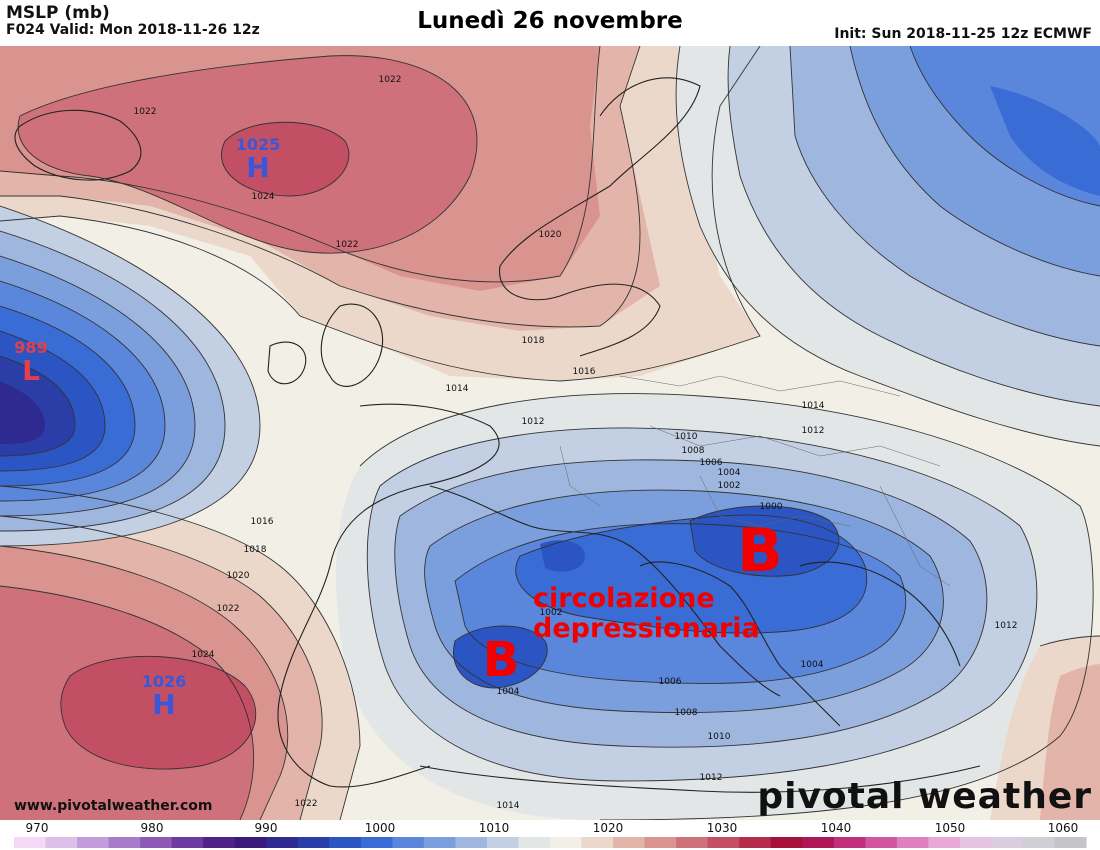  I want to click on colorbar-tick: 1010, so click(494, 828).